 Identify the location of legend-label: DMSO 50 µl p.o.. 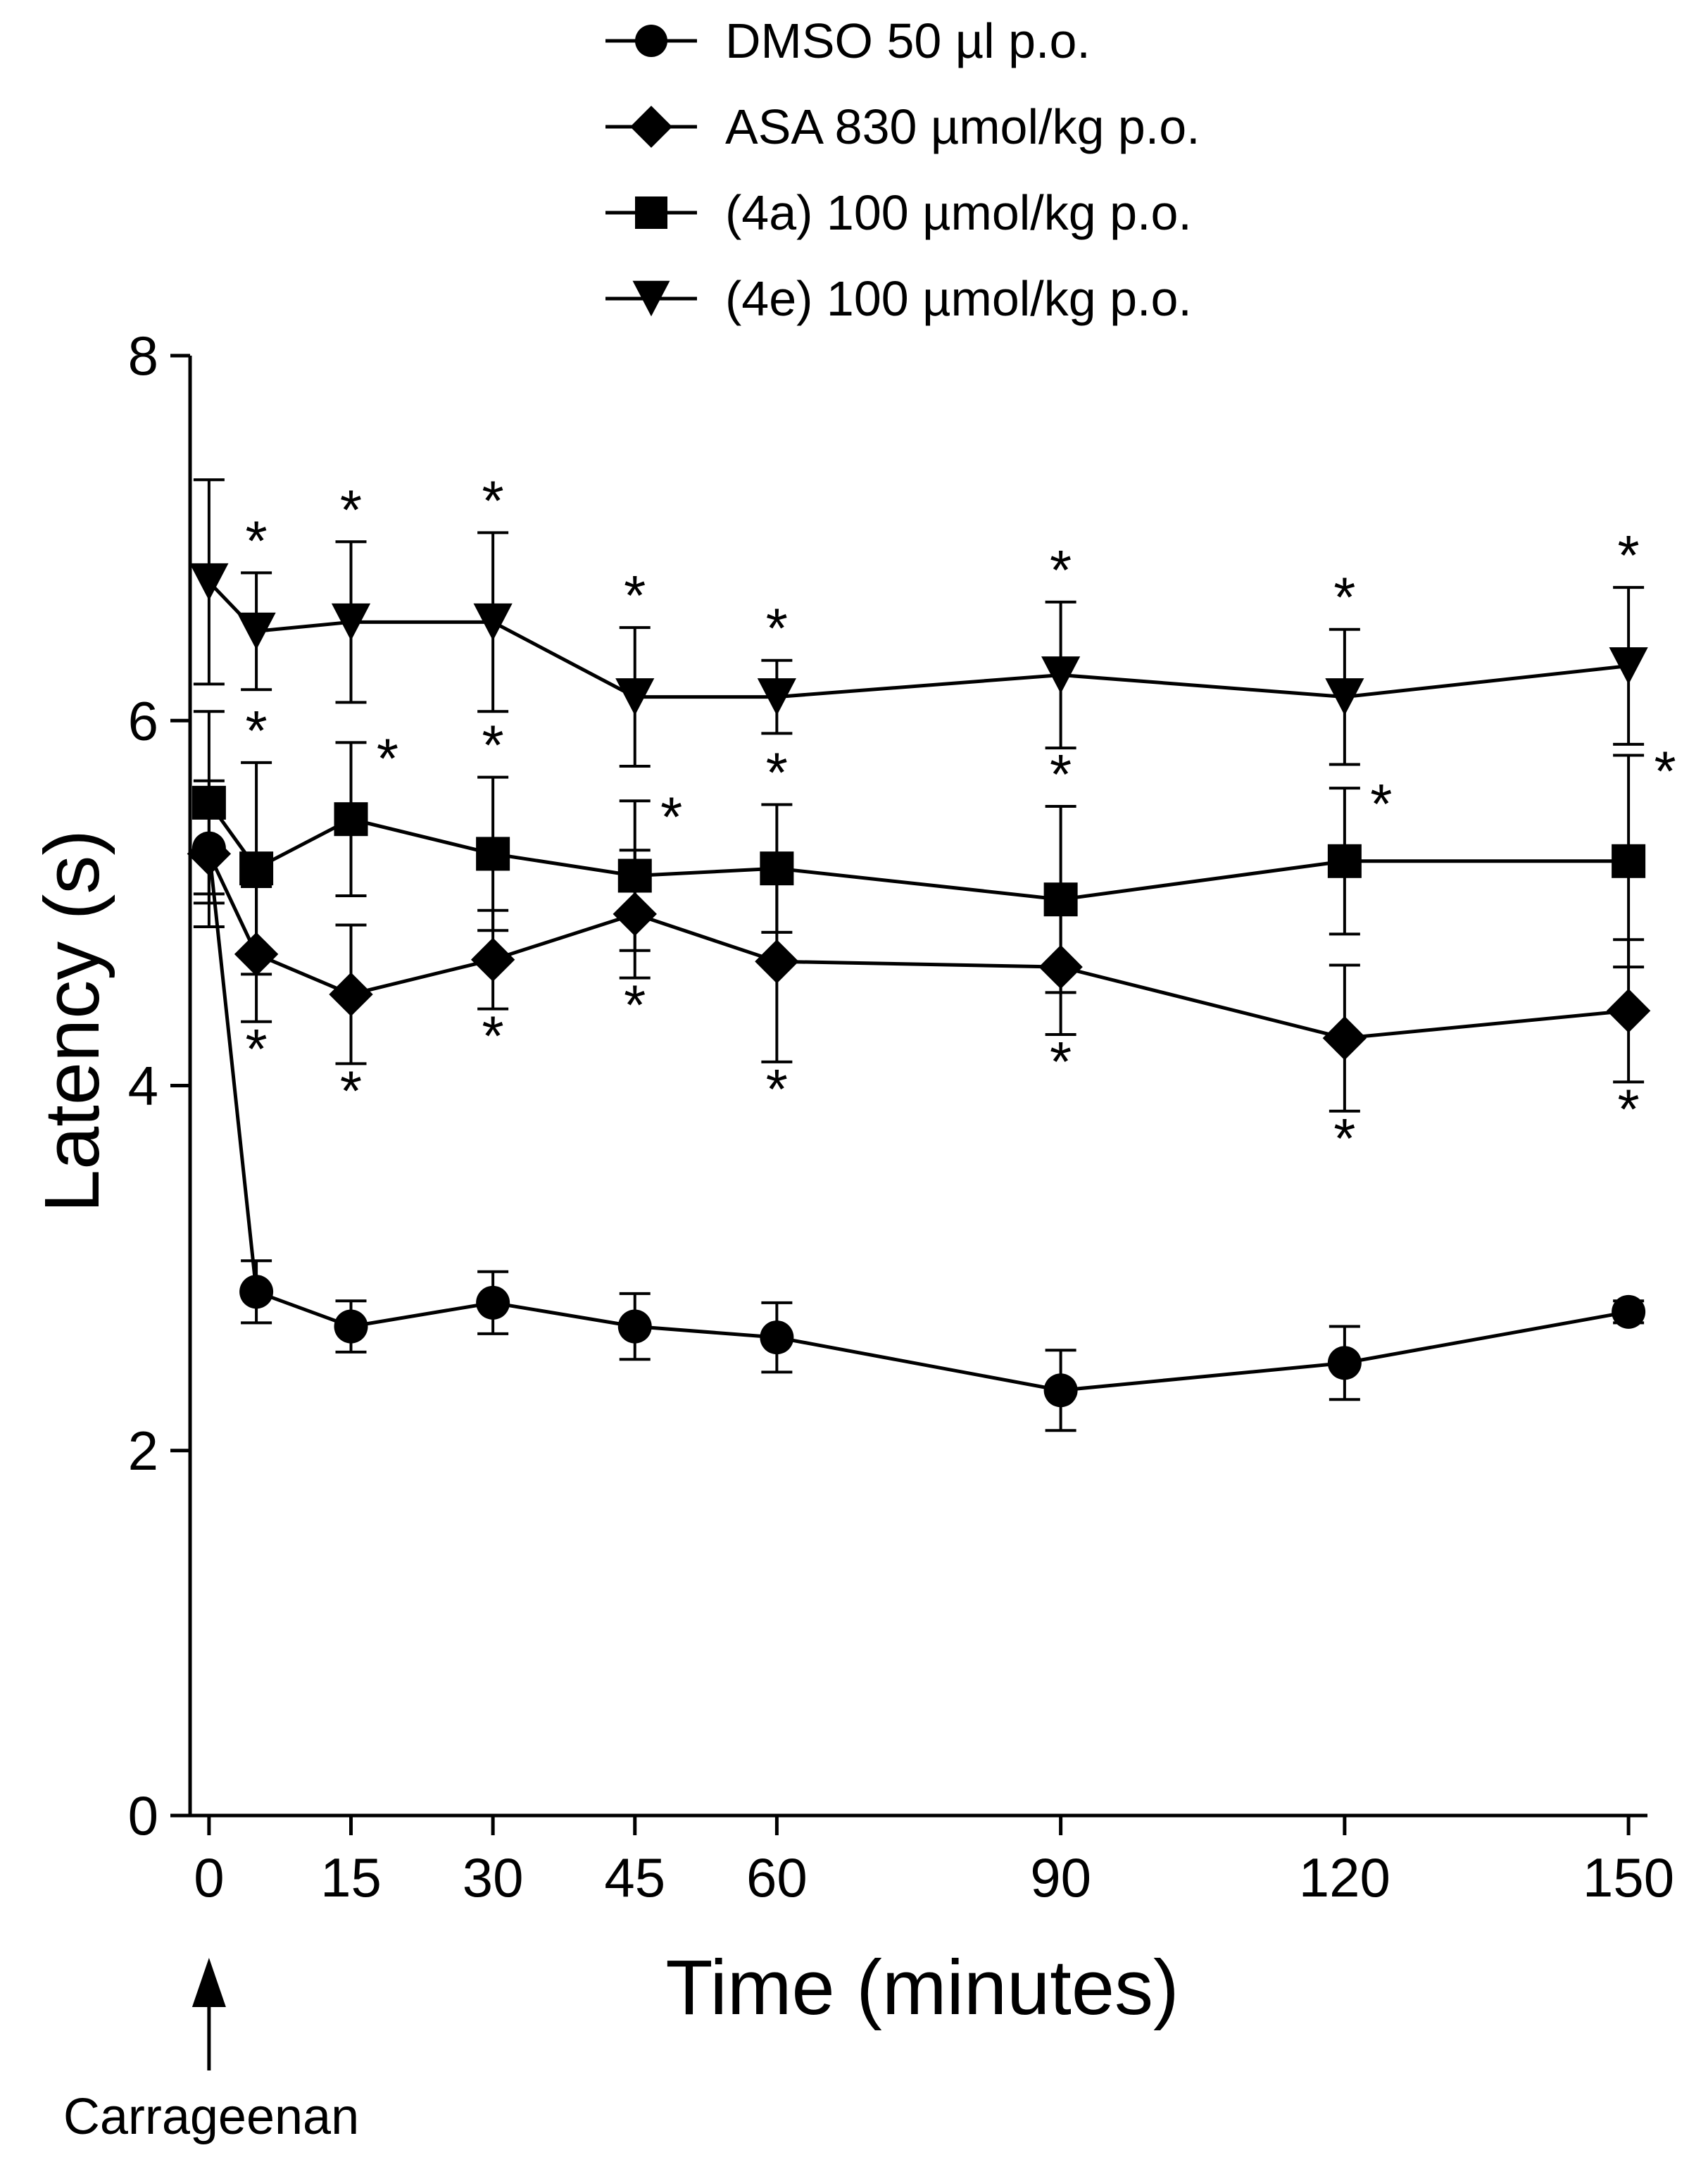
(908, 40).